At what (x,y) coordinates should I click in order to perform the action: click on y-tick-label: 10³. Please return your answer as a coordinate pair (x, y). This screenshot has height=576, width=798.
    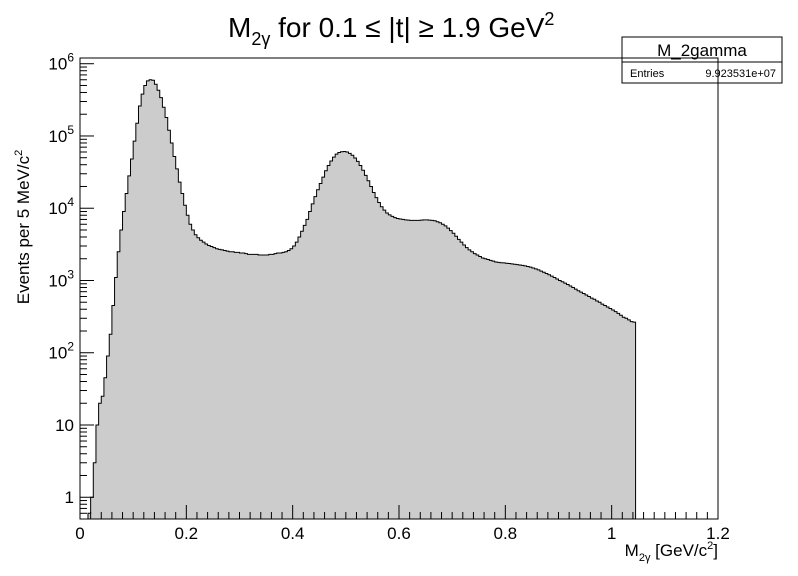
    Looking at the image, I should click on (61, 278).